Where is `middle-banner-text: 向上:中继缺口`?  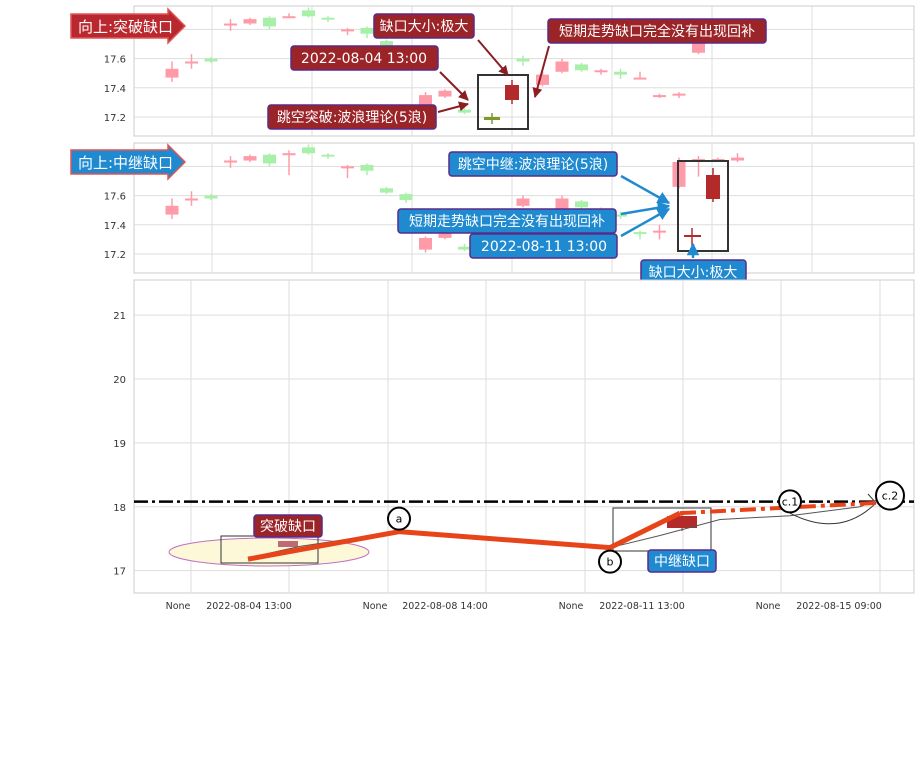 middle-banner-text: 向上:中继缺口 is located at coordinates (125, 163).